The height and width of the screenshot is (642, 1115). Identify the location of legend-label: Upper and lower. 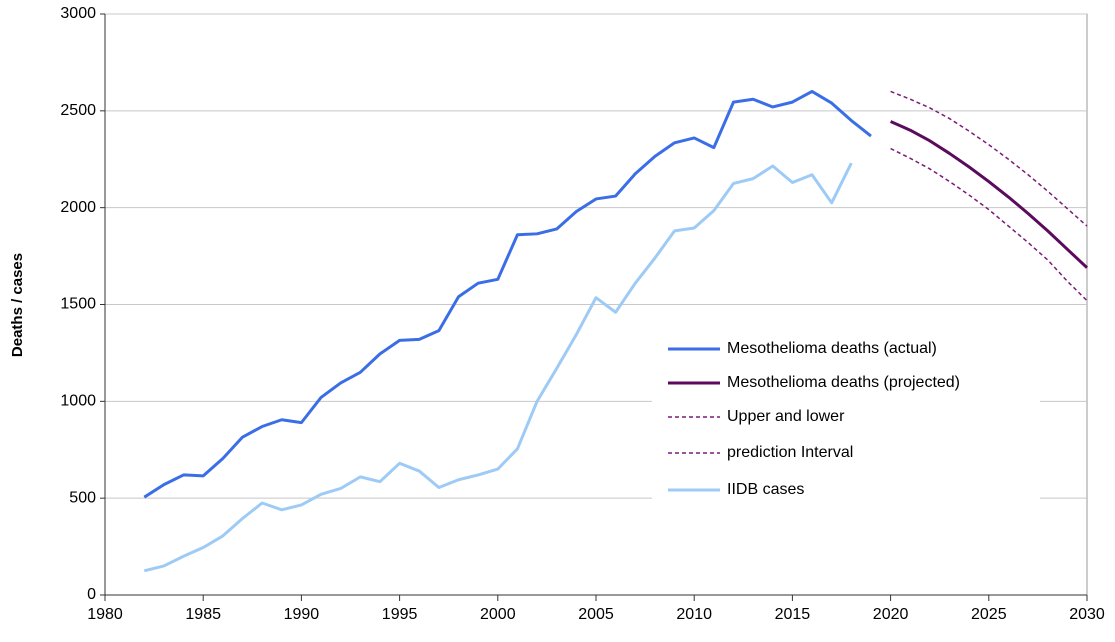
(786, 416).